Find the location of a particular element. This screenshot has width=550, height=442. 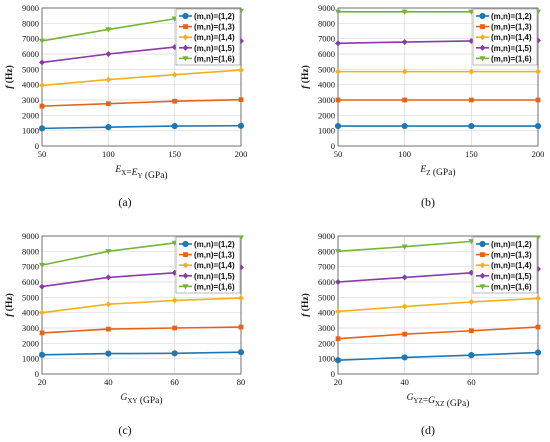

axes-frame is located at coordinates (141, 305).